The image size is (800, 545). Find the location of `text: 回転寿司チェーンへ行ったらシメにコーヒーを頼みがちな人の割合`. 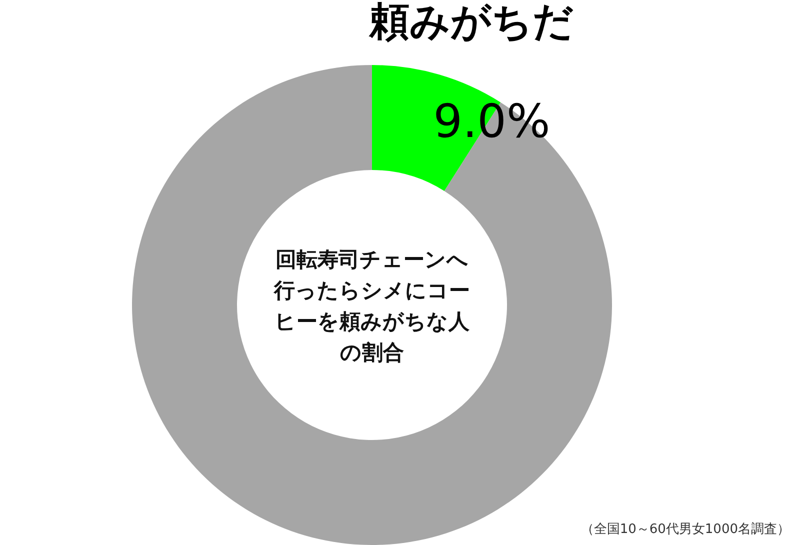

text: 回転寿司チェーンへ行ったらシメにコーヒーを頼みがちな人の割合 is located at coordinates (371, 306).